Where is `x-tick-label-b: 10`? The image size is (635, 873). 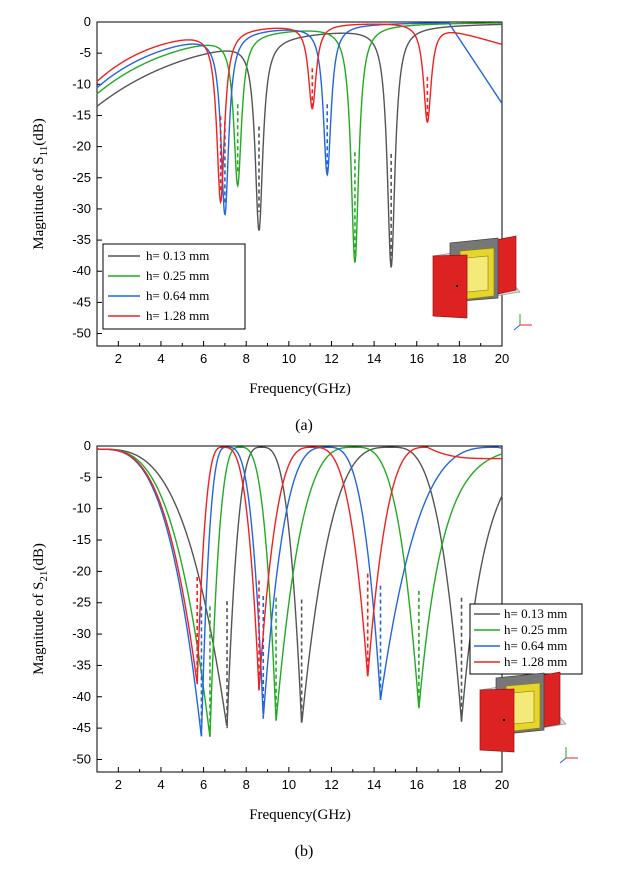
x-tick-label-b: 10 is located at coordinates (289, 784).